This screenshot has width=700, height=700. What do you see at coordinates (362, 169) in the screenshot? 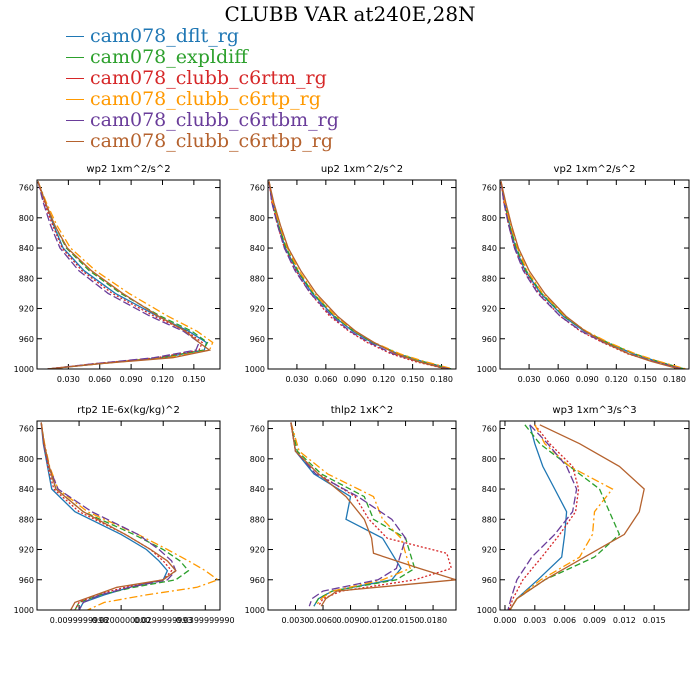
I see `subplot-title: up2 1xm^2/s^2` at bounding box center [362, 169].